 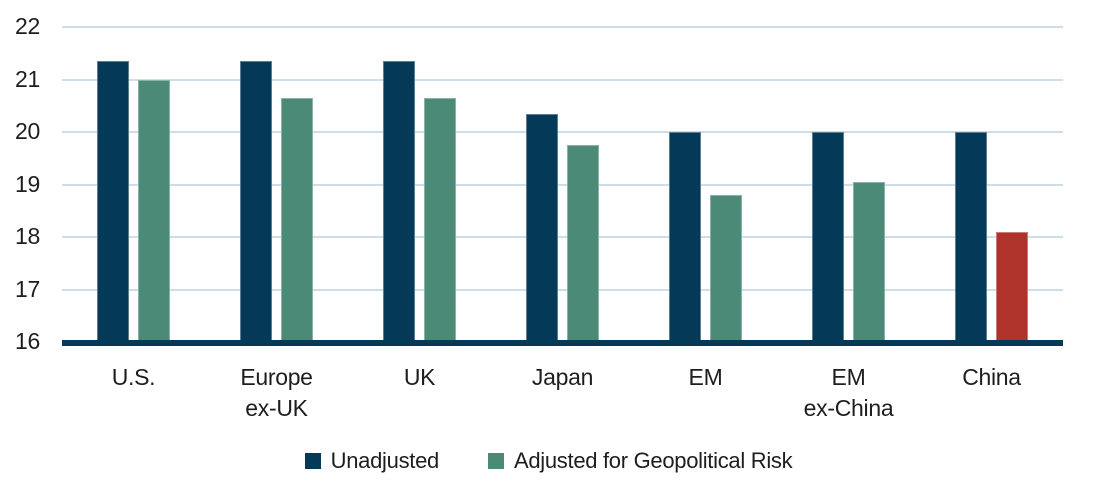 What do you see at coordinates (312, 461) in the screenshot?
I see `legend-swatch-unadjusted` at bounding box center [312, 461].